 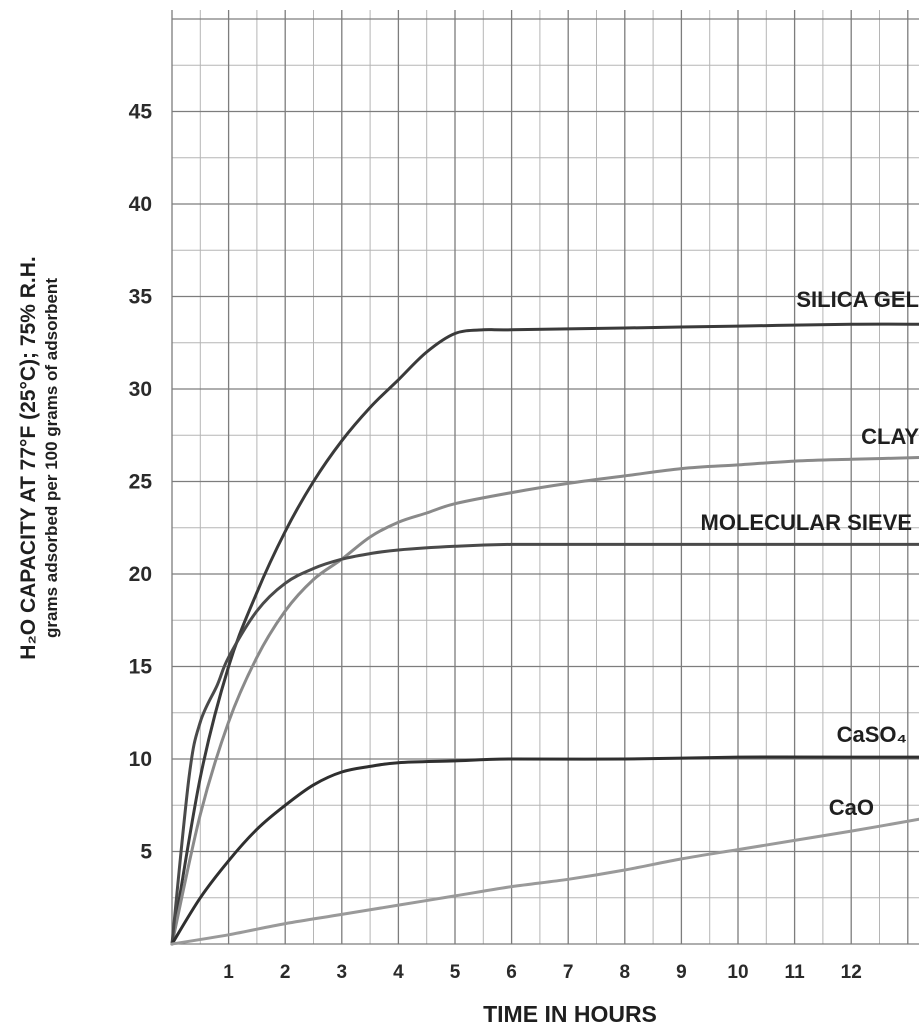 I want to click on y-tick-label: 45, so click(x=141, y=112).